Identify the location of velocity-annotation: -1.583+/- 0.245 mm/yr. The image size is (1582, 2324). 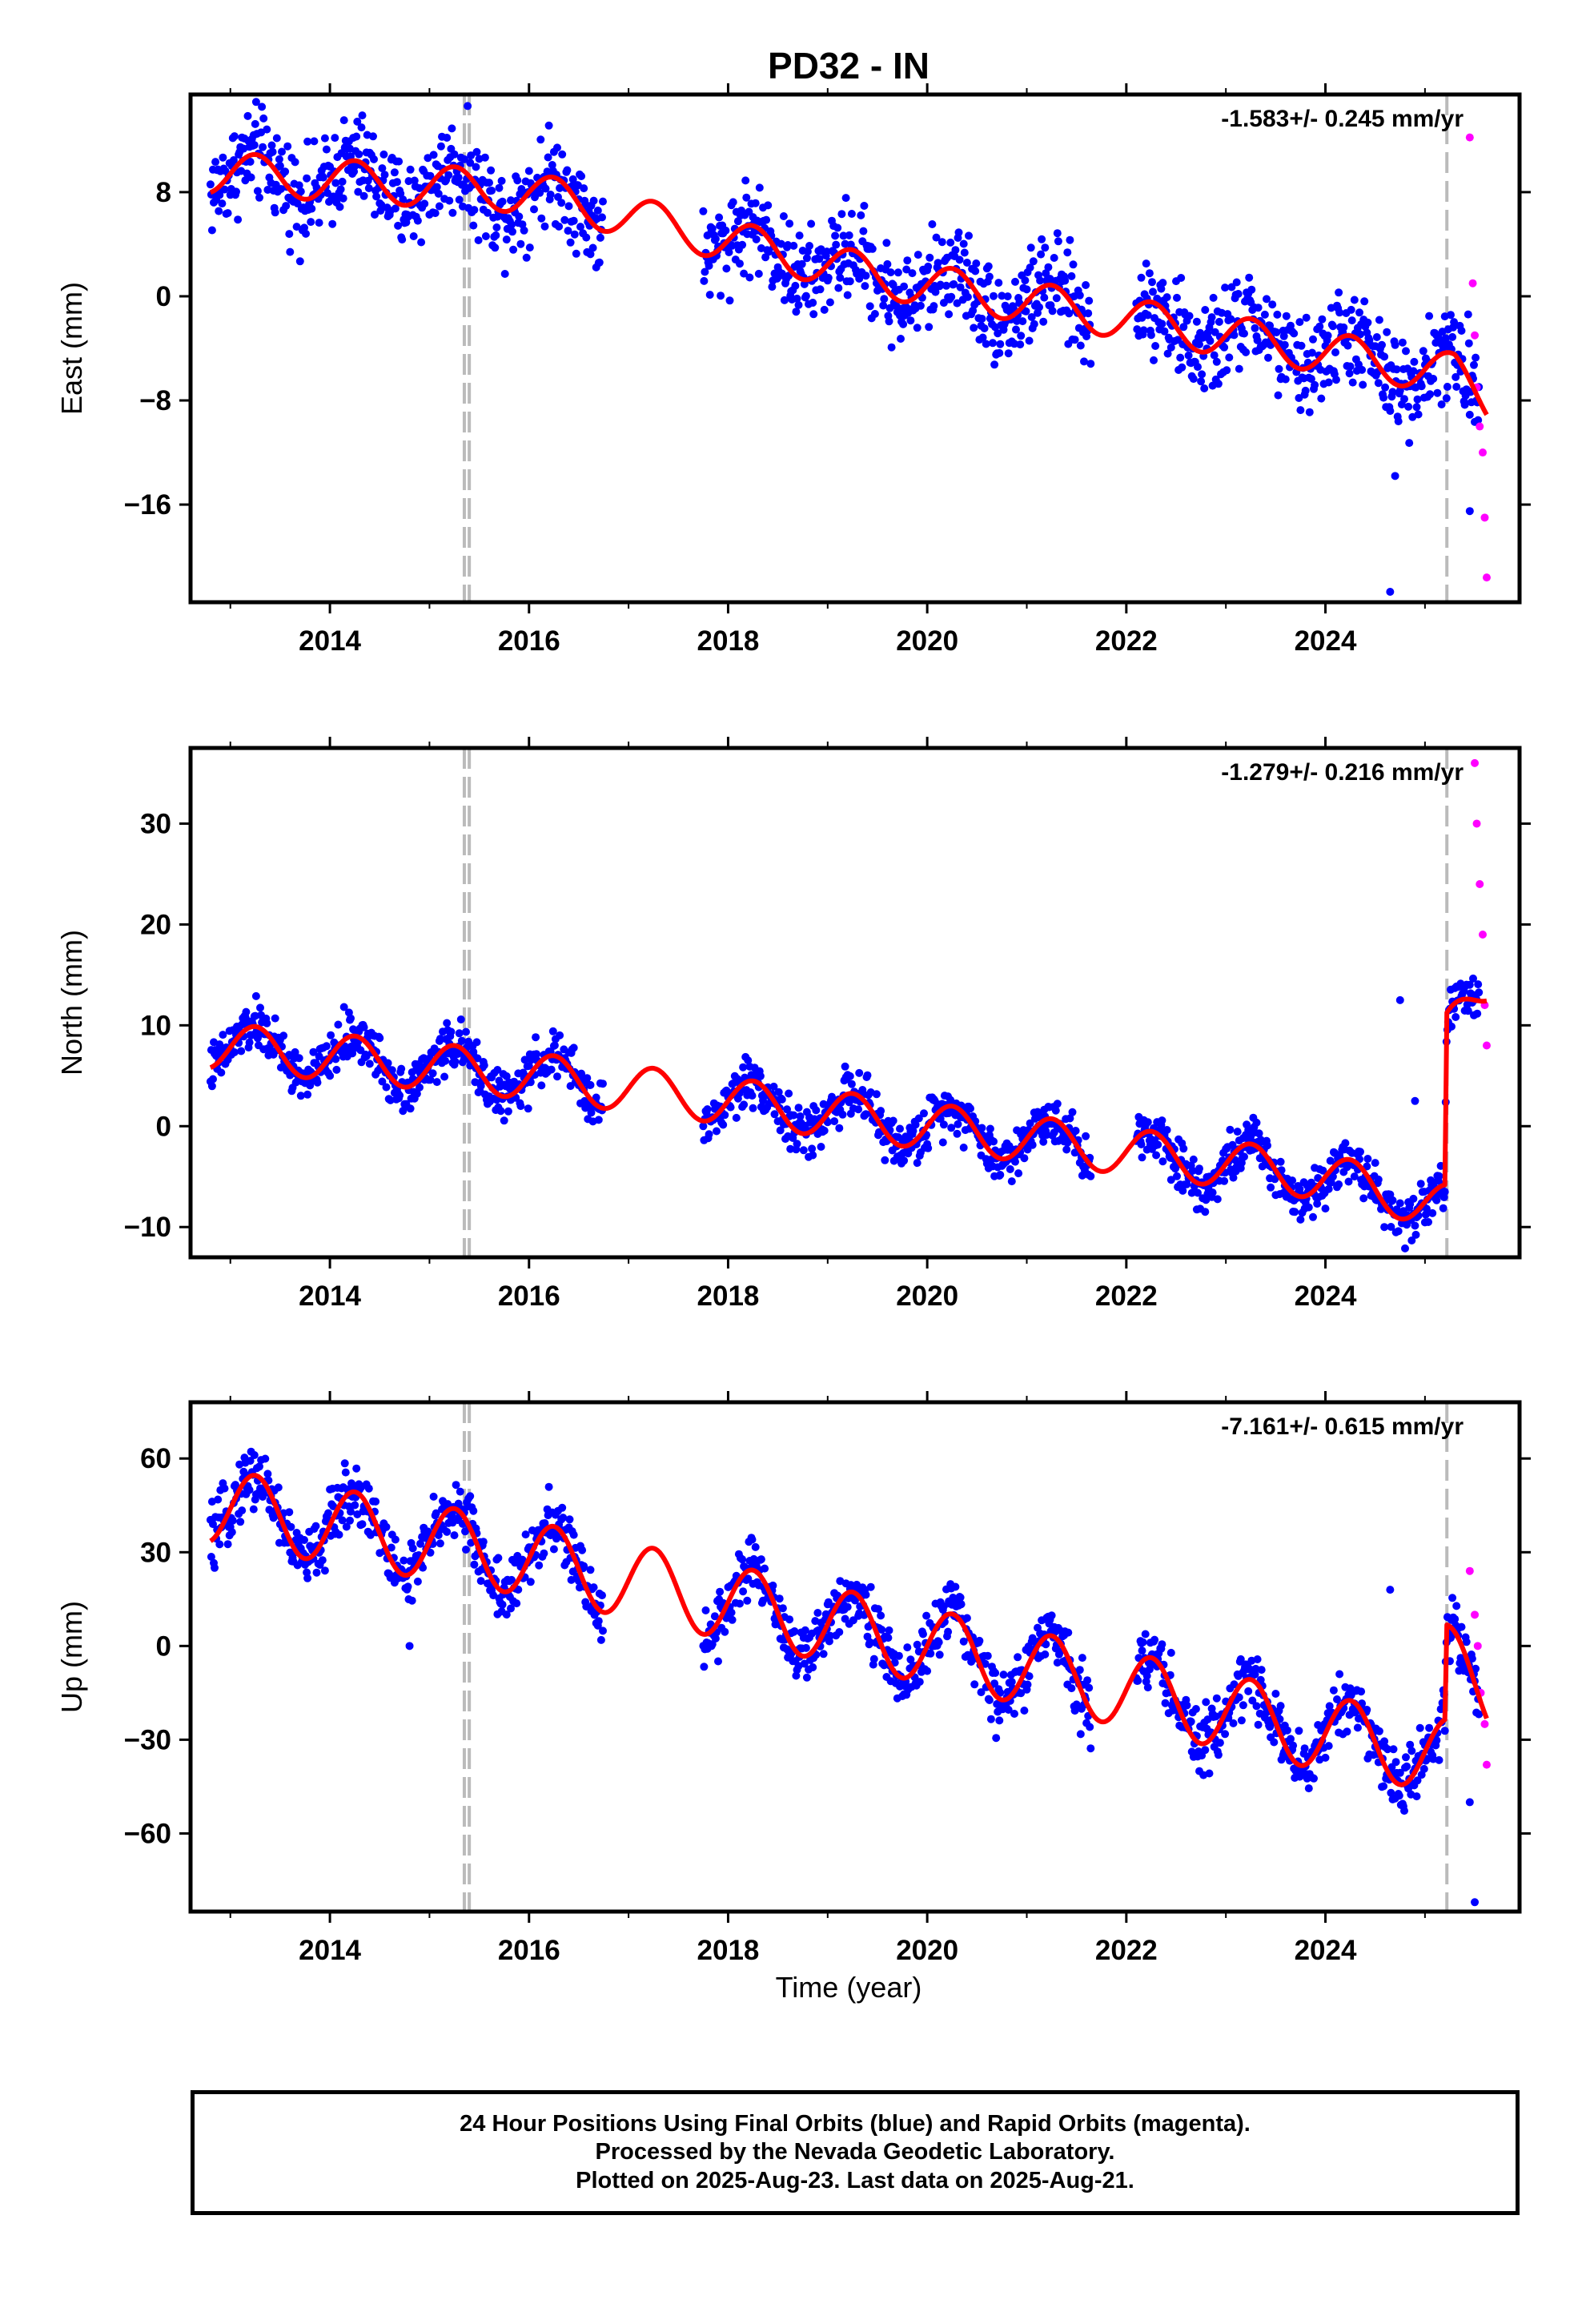
(1342, 119).